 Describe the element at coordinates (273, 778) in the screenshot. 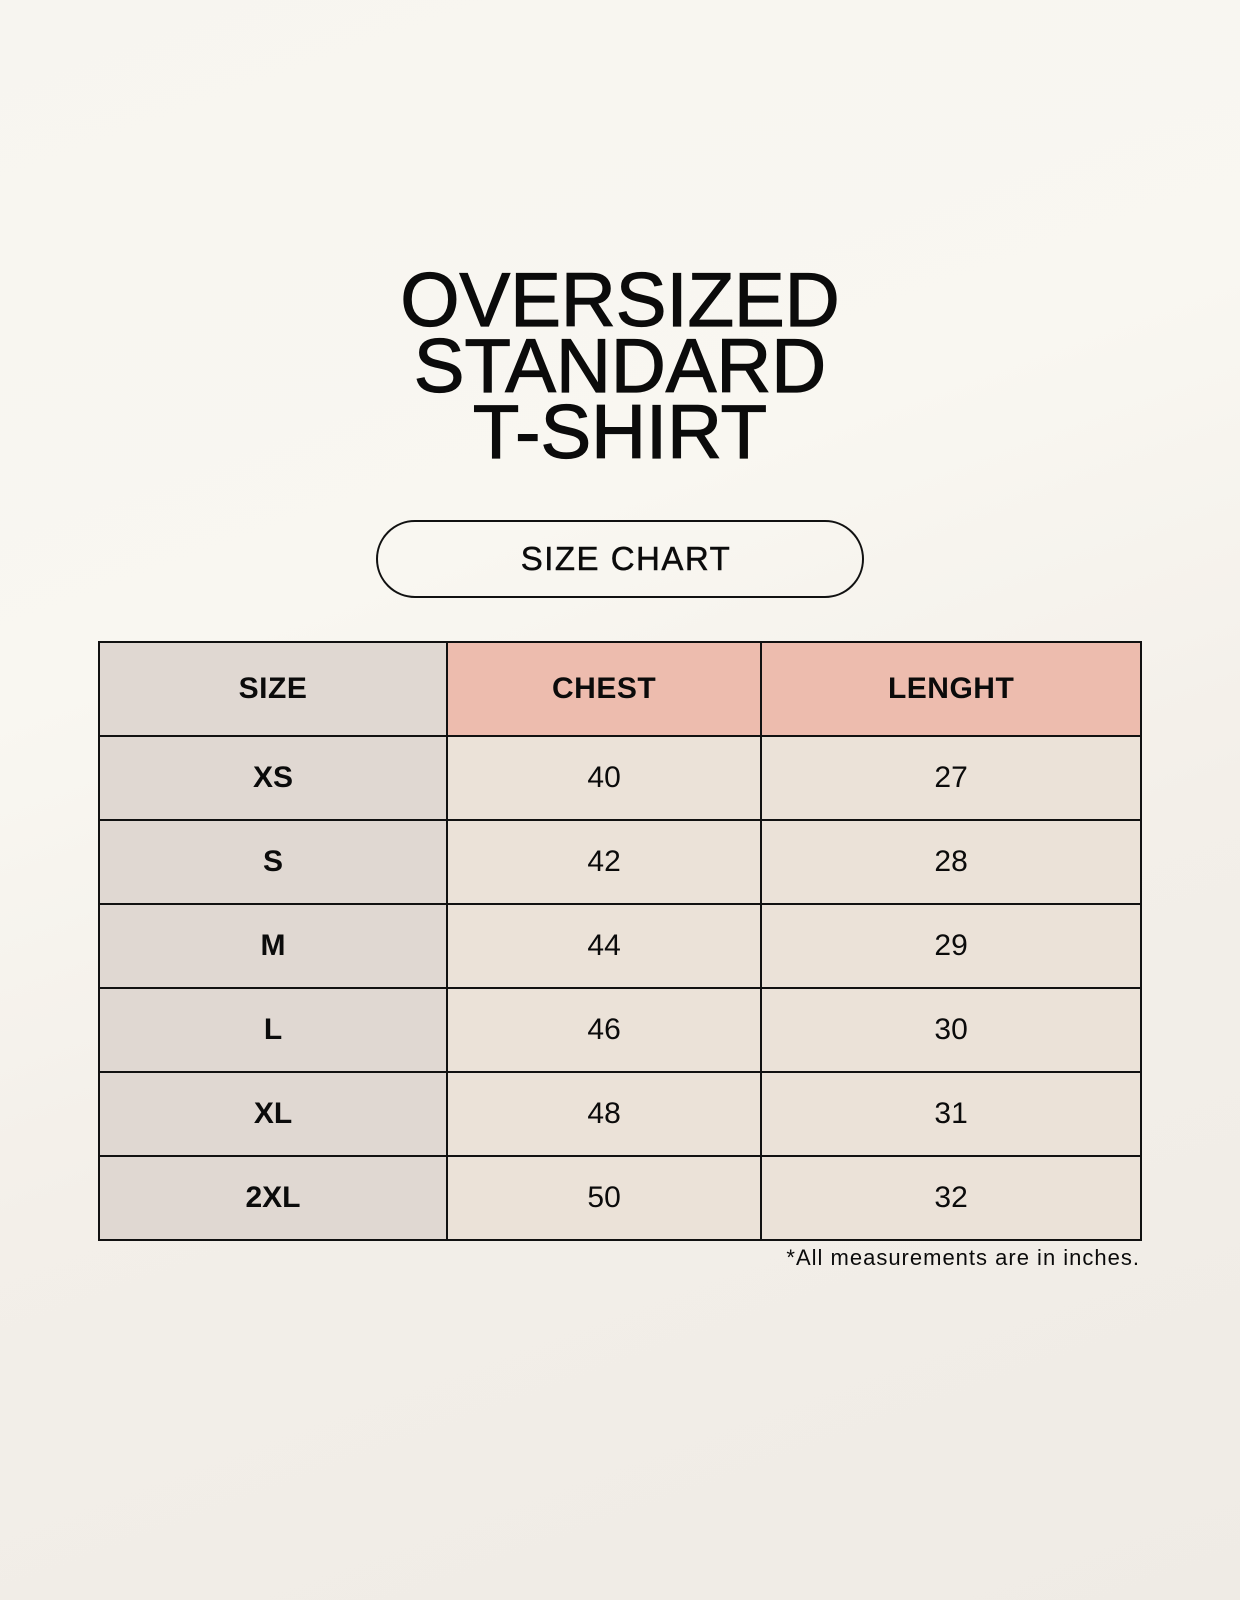

I see `cell-size: XS` at that location.